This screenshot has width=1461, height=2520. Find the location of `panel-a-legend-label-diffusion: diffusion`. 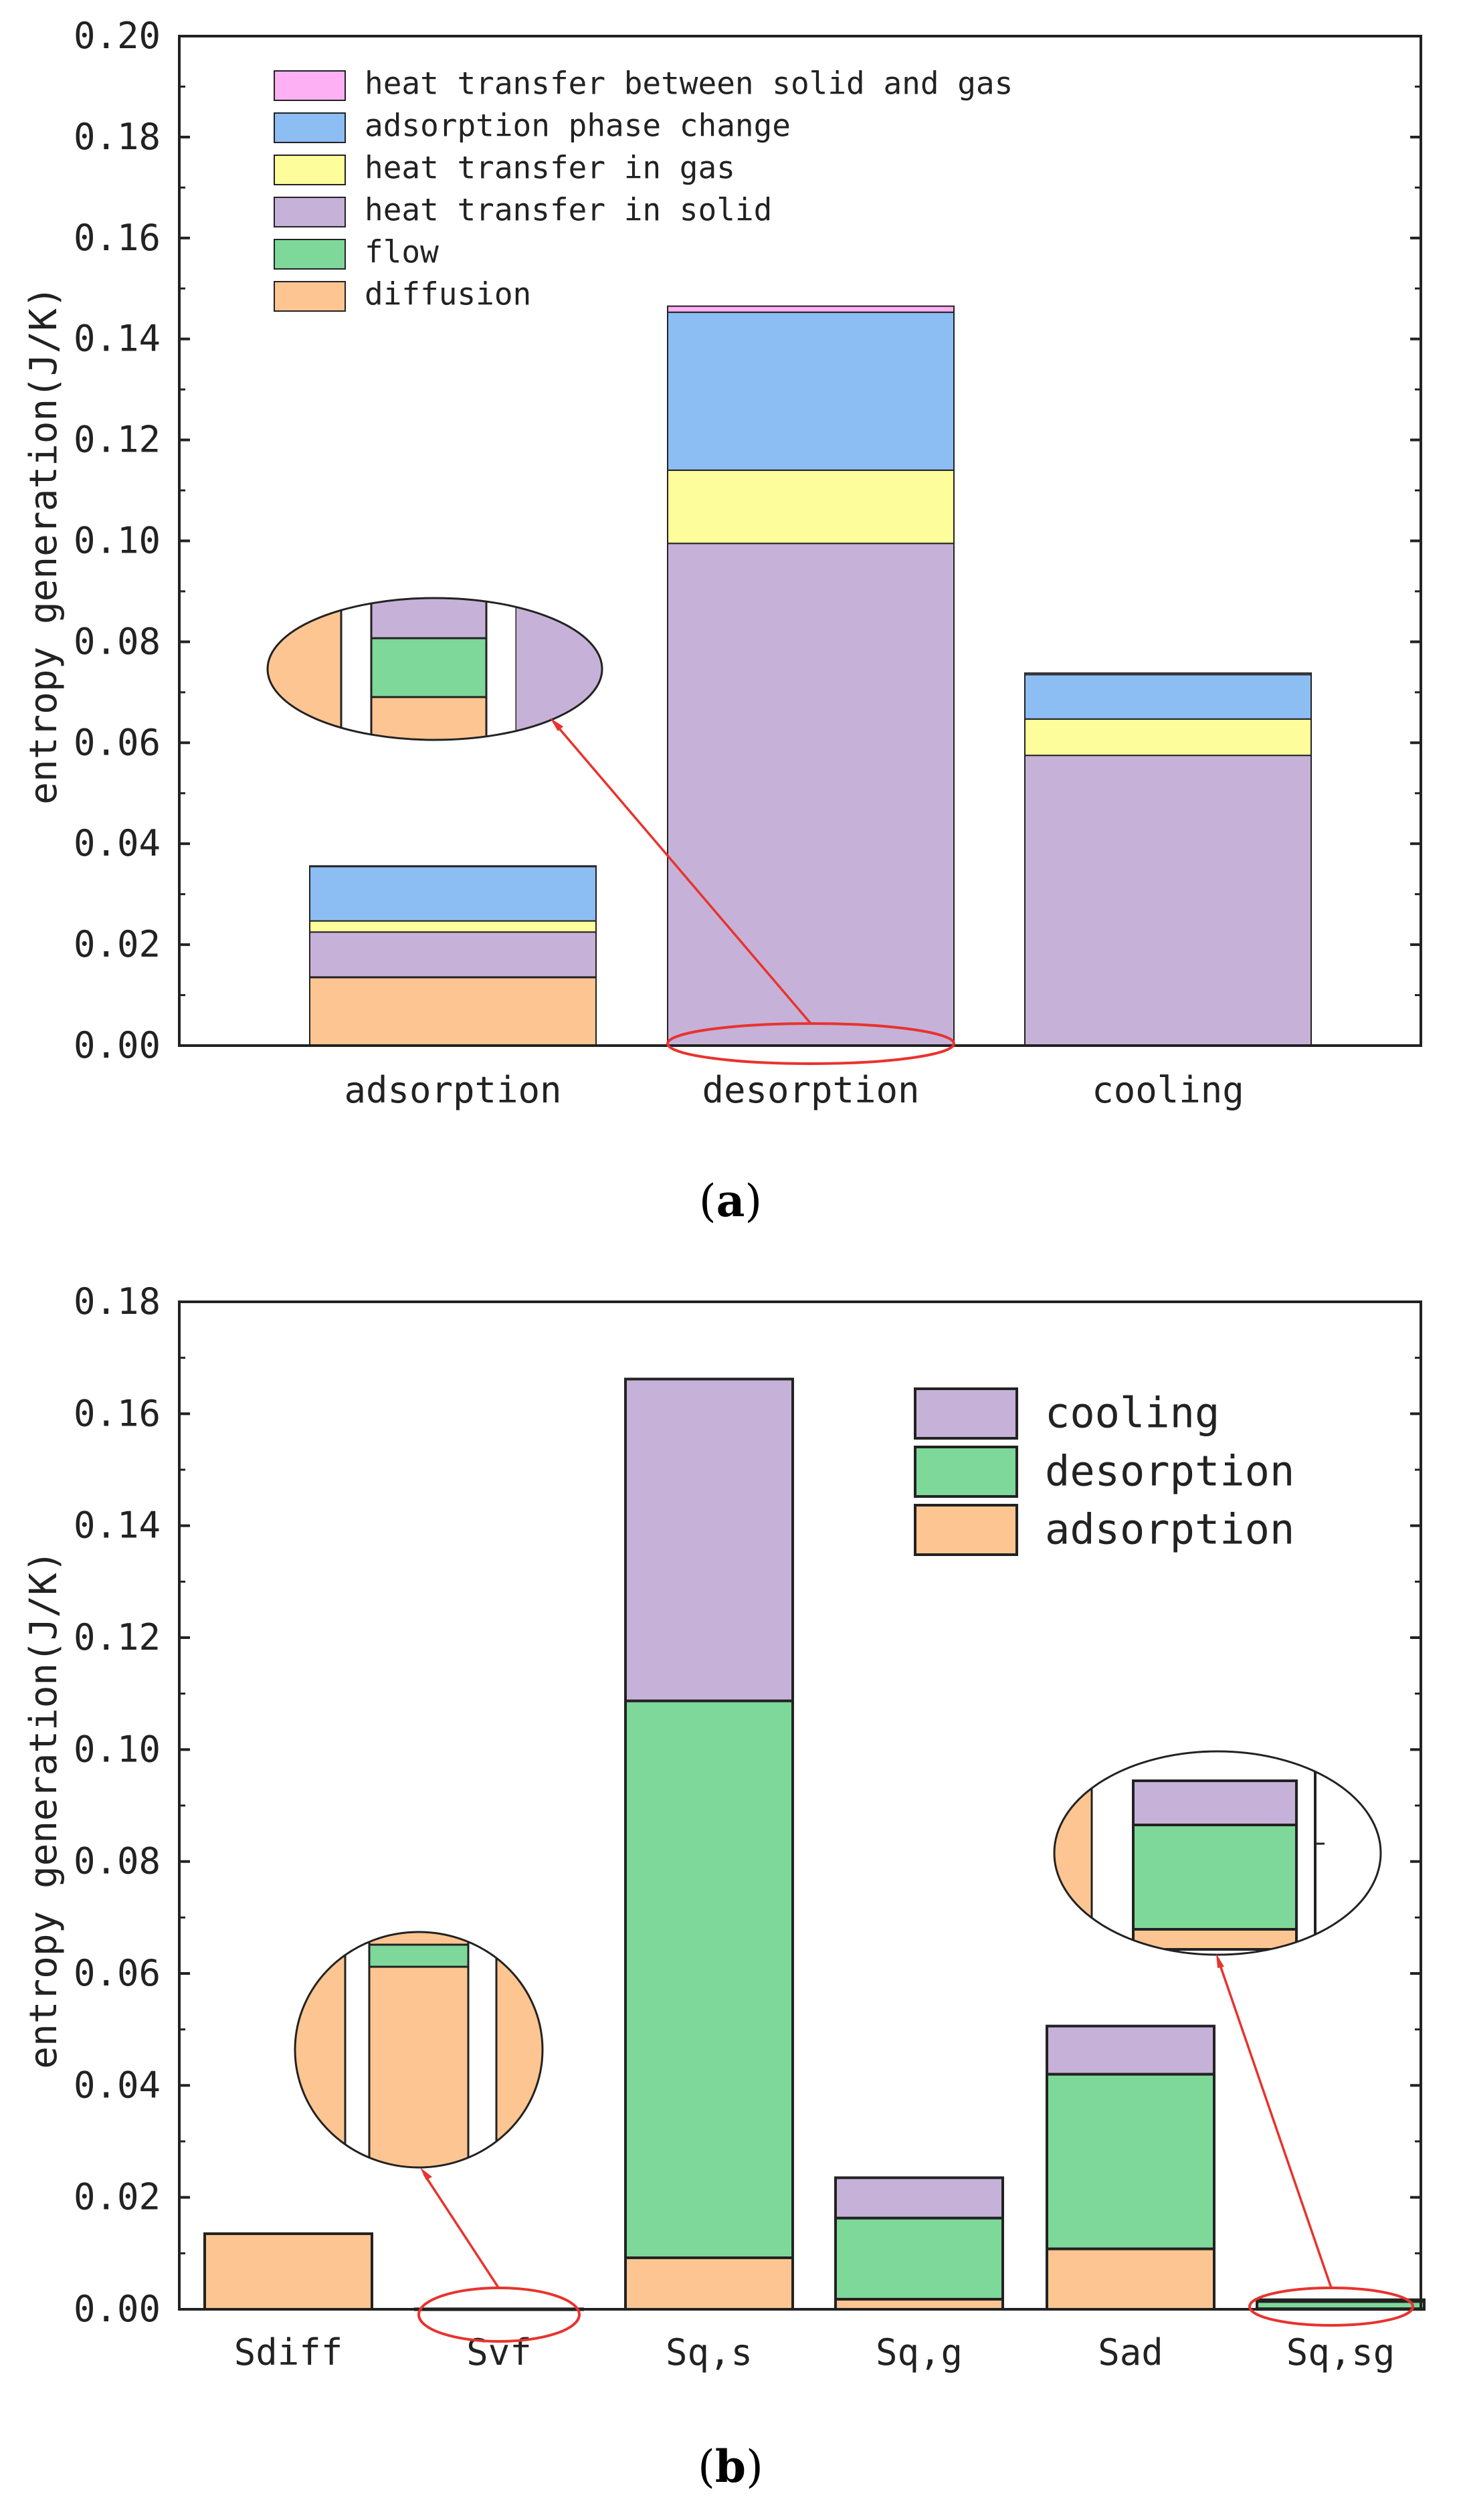

panel-a-legend-label-diffusion: diffusion is located at coordinates (448, 294).